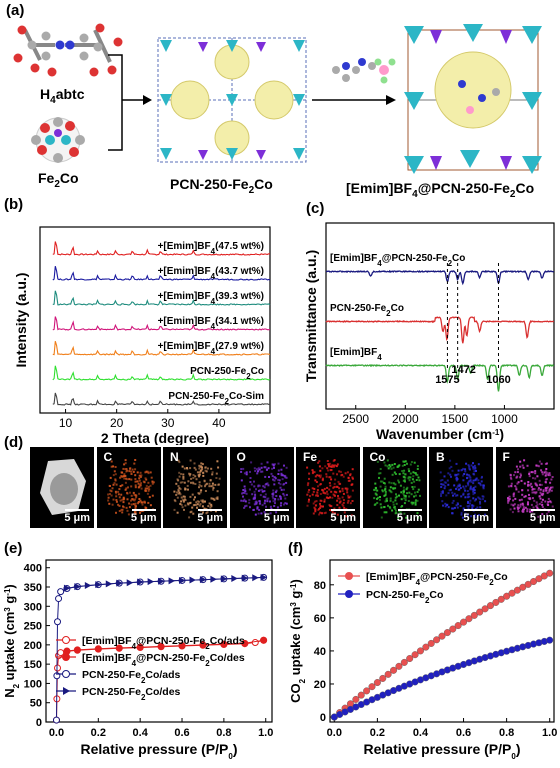  What do you see at coordinates (320, 586) in the screenshot?
I see `y-tick-label: 80` at bounding box center [320, 586].